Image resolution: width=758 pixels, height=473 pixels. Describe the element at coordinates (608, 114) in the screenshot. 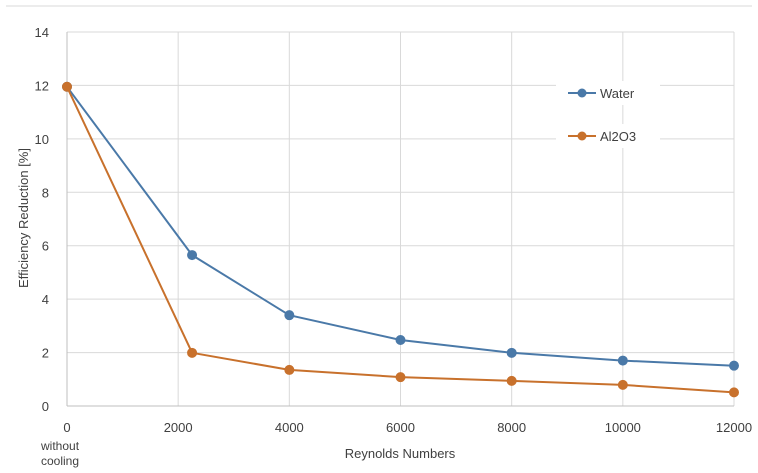

I see `legend: Water Al2O3` at that location.